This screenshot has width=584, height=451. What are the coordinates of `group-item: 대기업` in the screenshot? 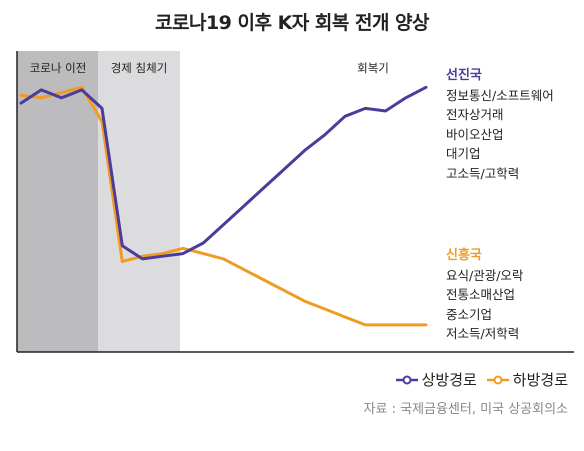 It's located at (463, 153).